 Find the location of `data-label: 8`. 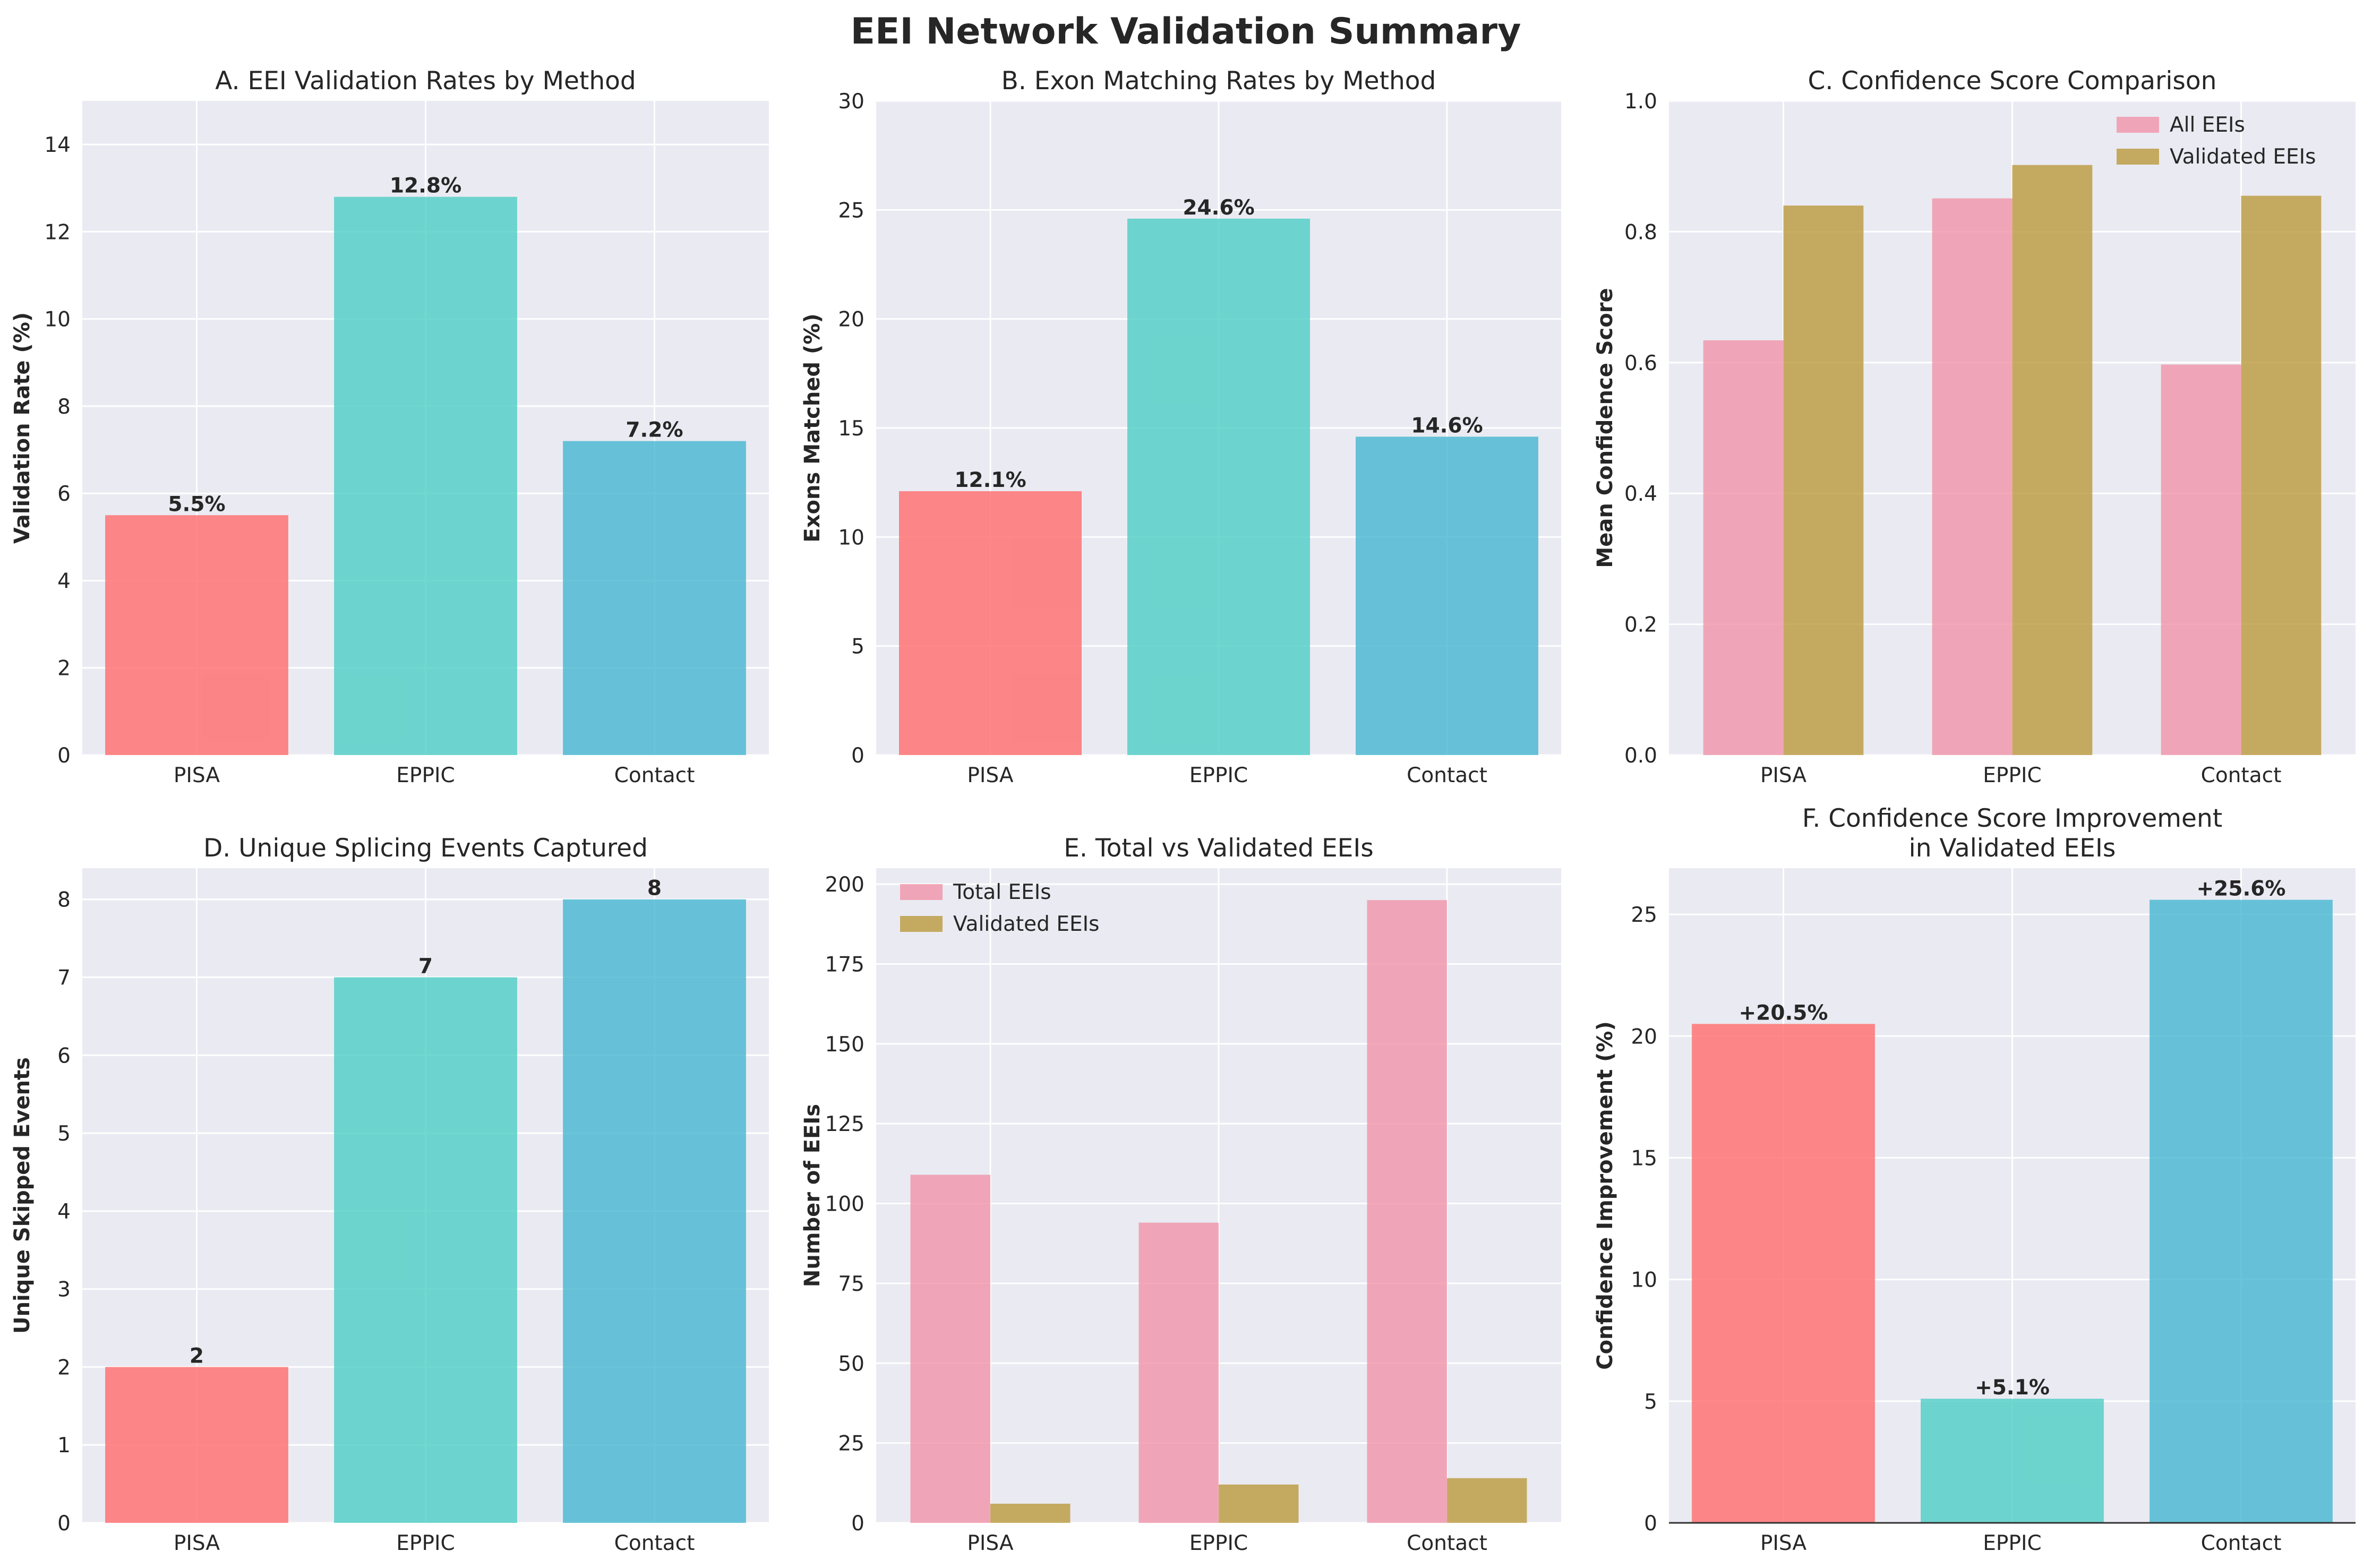

data-label: 8 is located at coordinates (655, 889).